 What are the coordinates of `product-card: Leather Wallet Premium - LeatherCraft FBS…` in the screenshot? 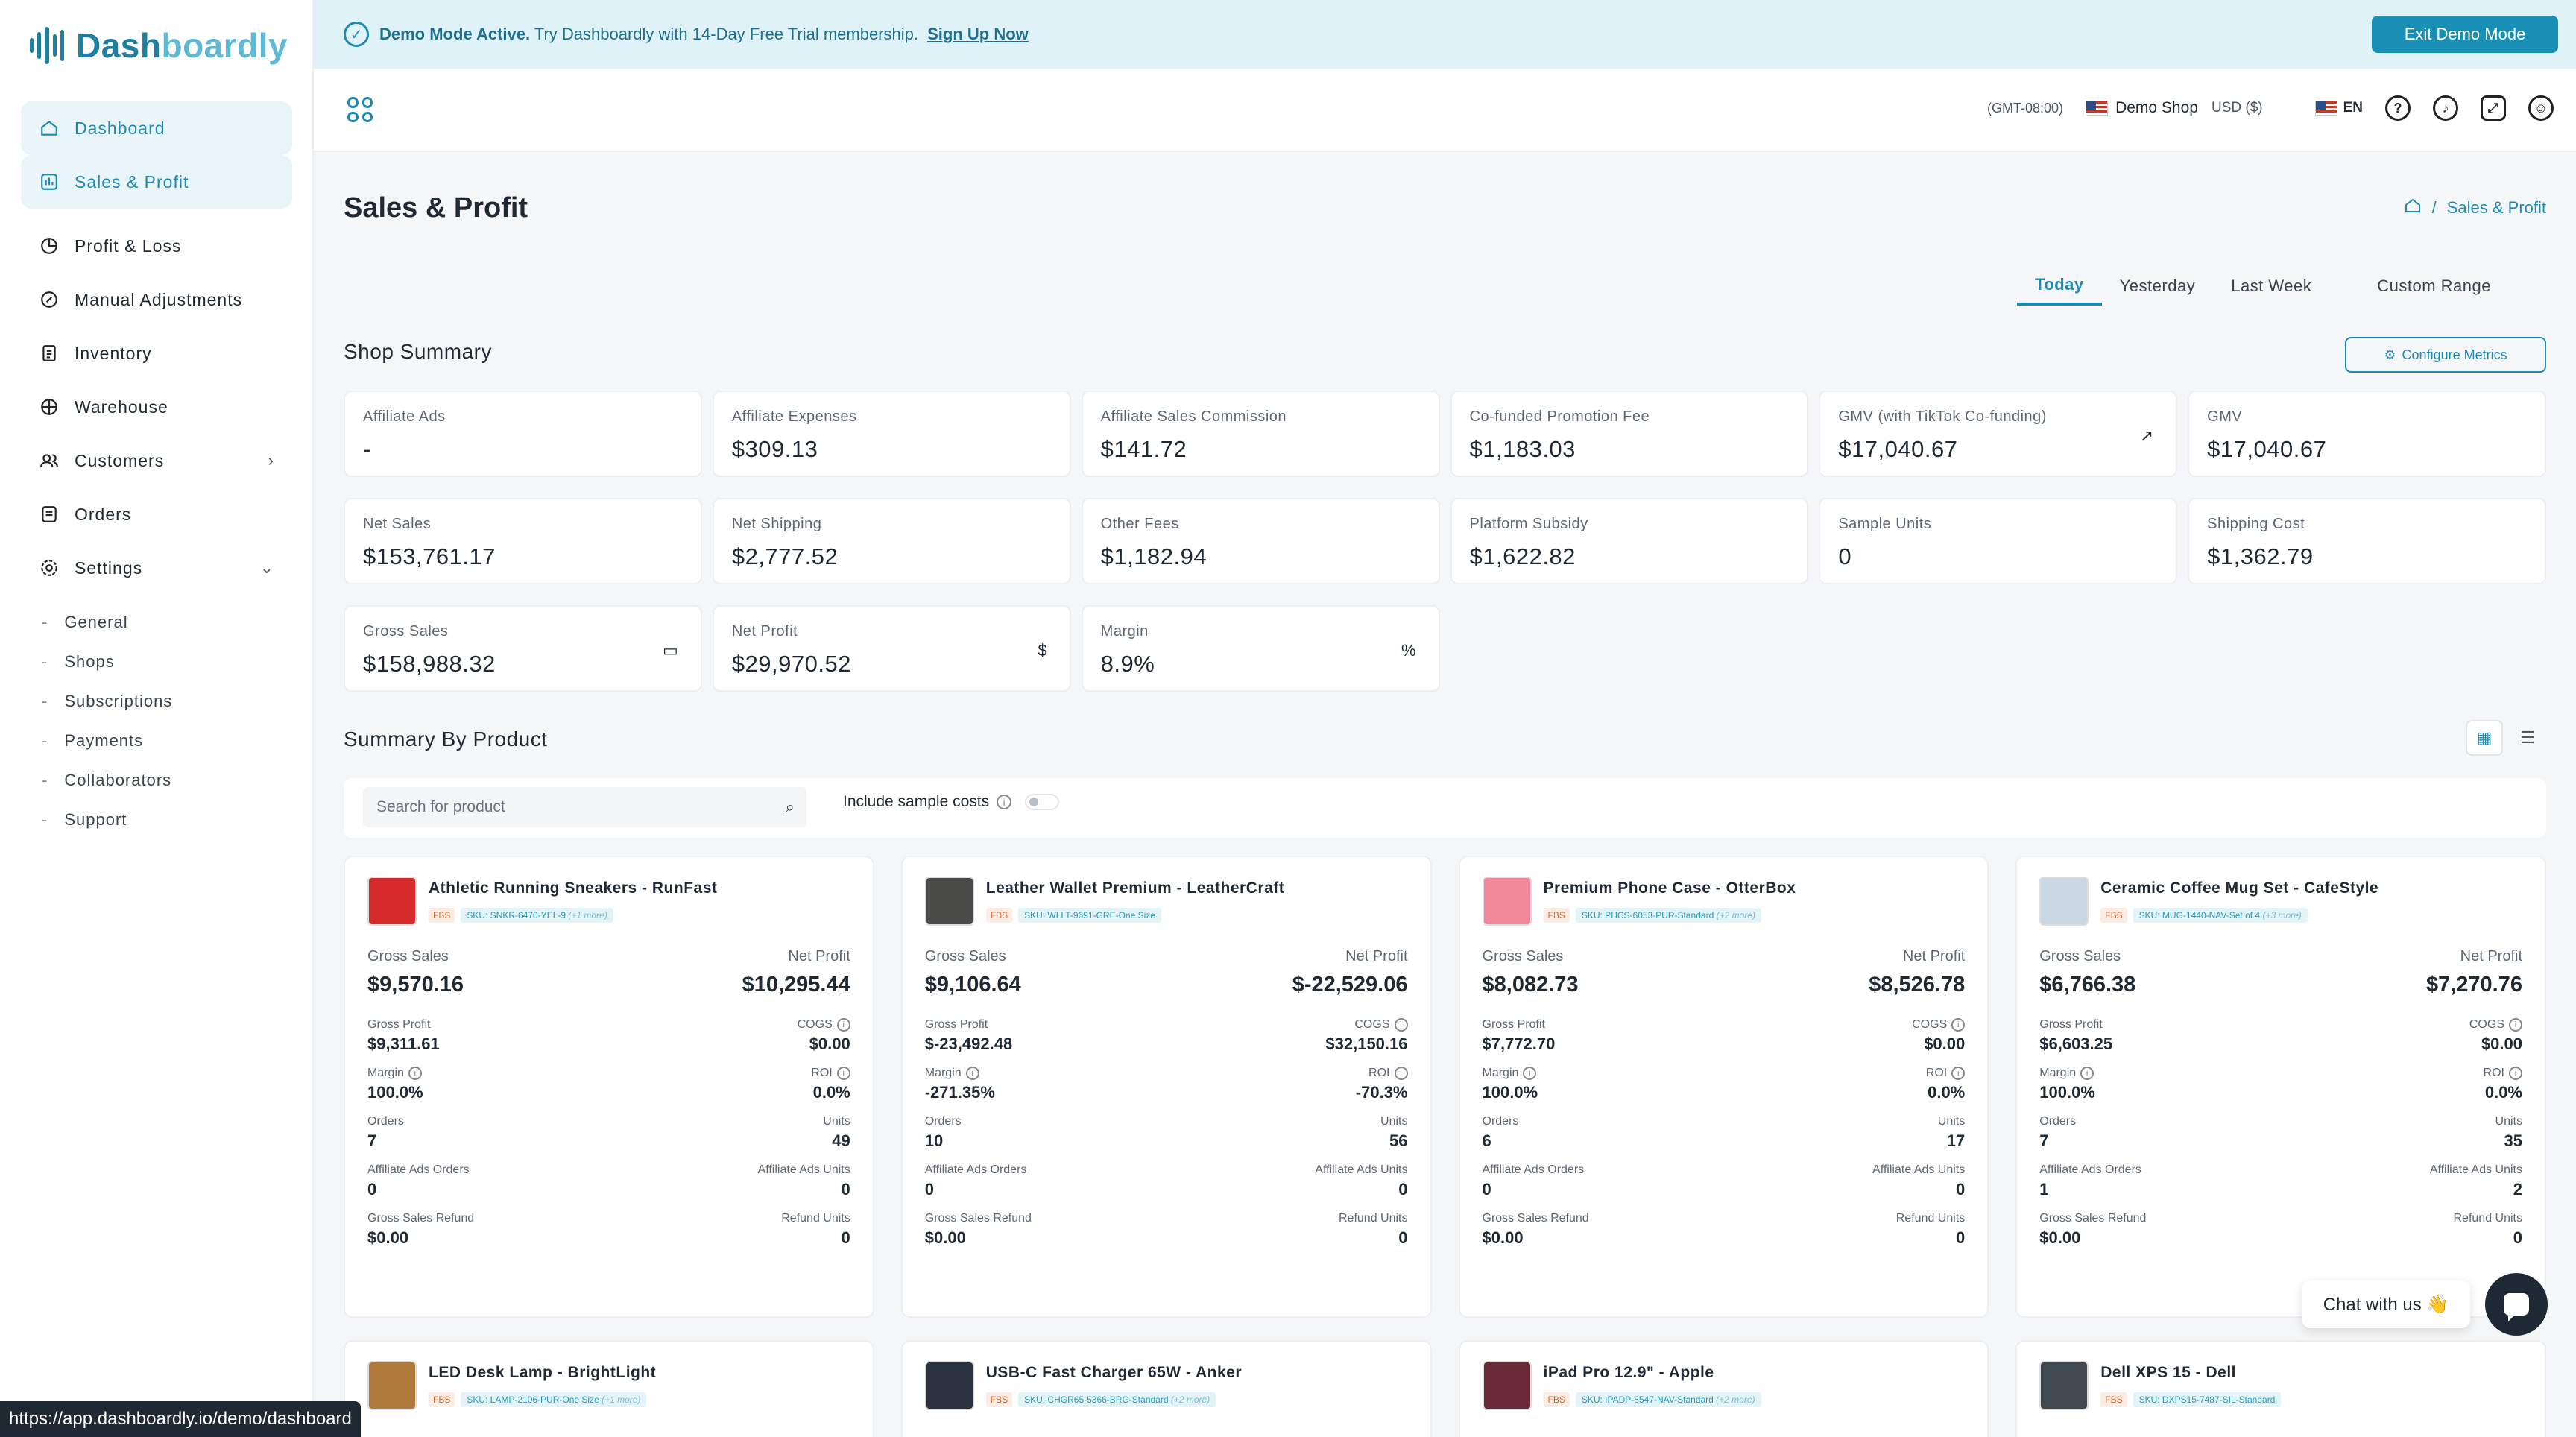 It's located at (1166, 1087).